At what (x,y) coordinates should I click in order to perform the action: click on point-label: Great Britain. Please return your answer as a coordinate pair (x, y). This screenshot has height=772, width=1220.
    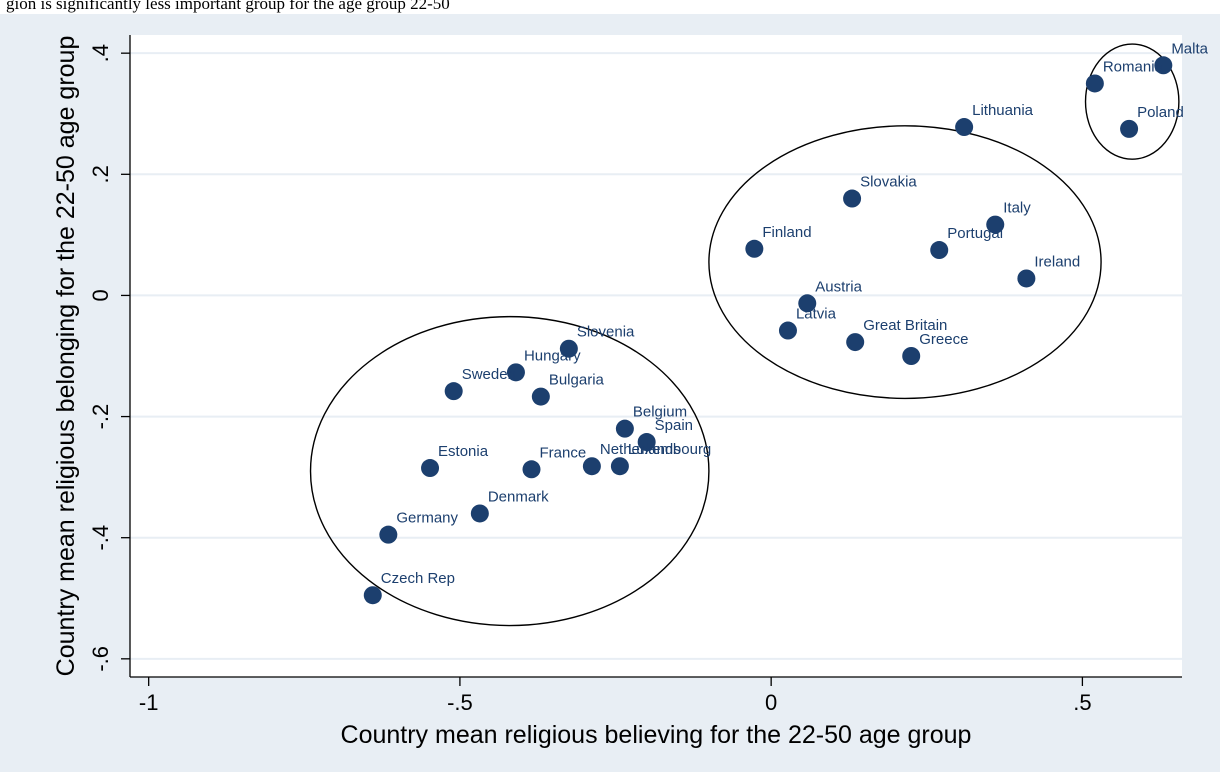
    Looking at the image, I should click on (905, 325).